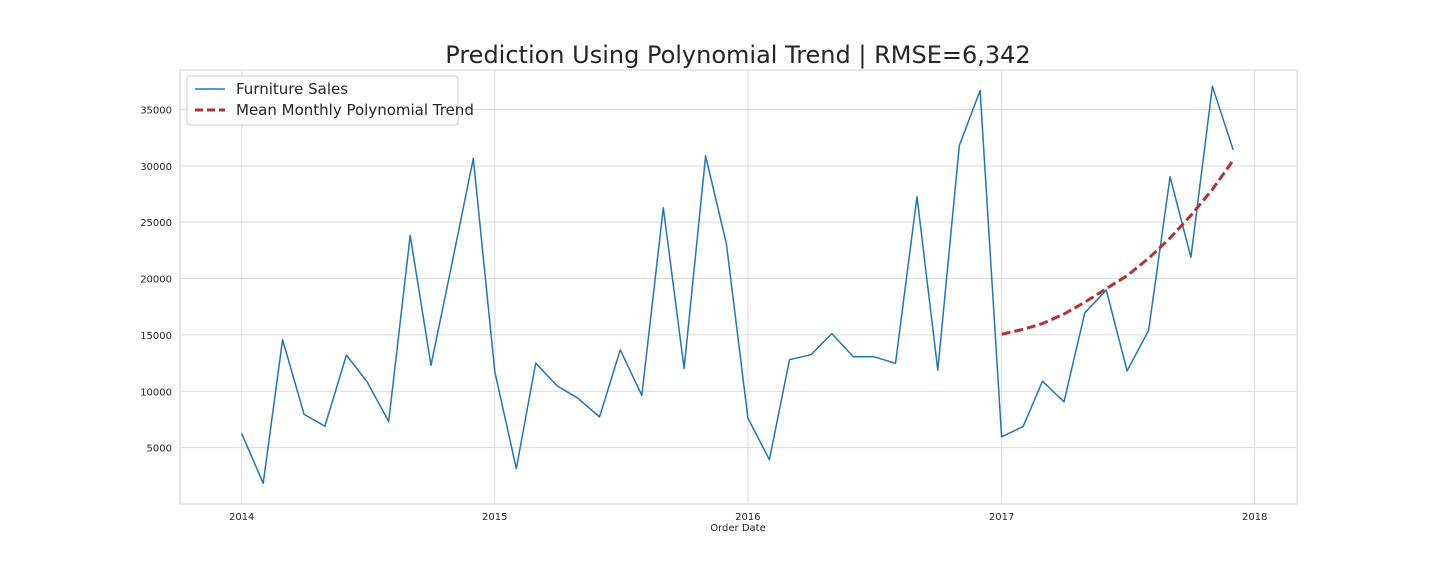 This screenshot has width=1440, height=576. I want to click on legend-box, so click(322, 100).